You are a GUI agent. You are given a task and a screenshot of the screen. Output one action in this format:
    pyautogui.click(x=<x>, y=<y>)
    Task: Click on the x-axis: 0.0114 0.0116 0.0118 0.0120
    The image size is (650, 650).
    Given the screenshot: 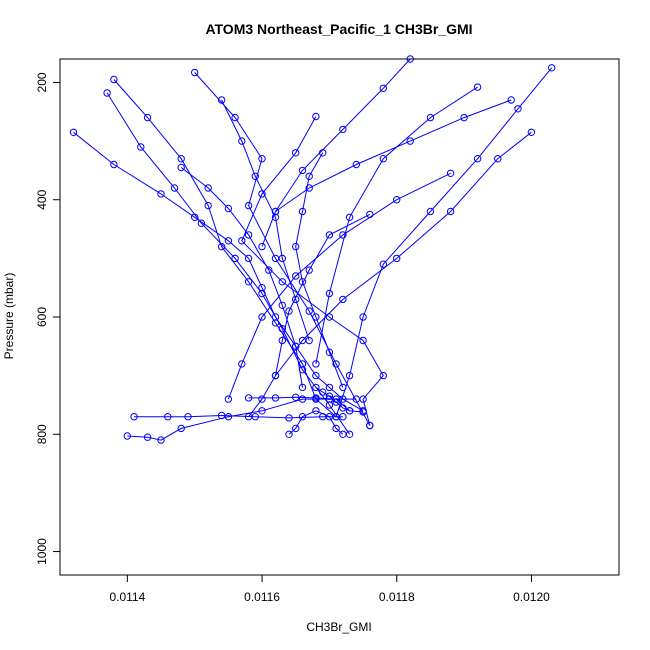 What is the action you would take?
    pyautogui.click(x=329, y=589)
    